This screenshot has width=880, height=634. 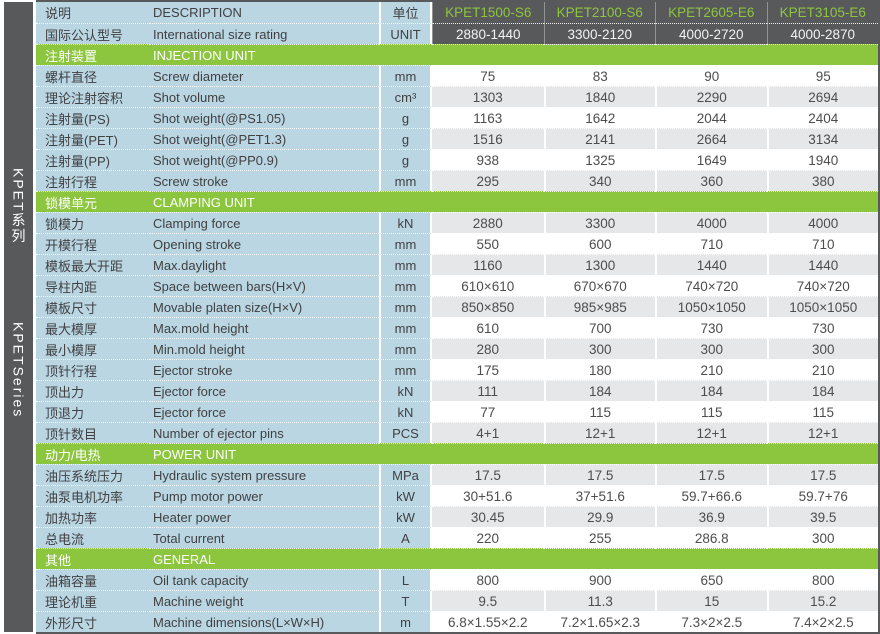 What do you see at coordinates (488, 432) in the screenshot?
I see `row-value: 4+1` at bounding box center [488, 432].